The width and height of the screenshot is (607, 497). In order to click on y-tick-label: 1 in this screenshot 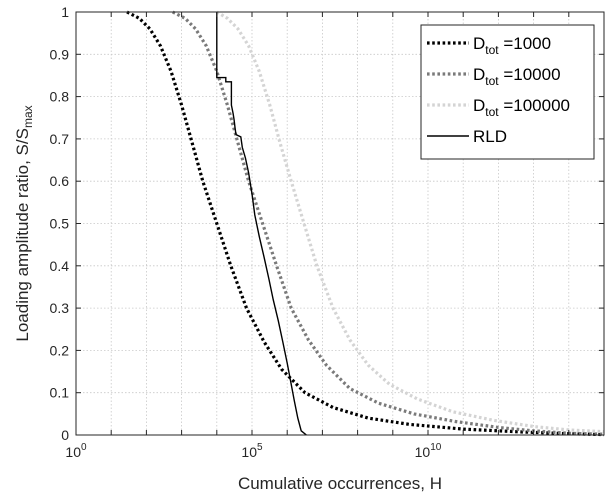, I will do `click(65, 12)`.